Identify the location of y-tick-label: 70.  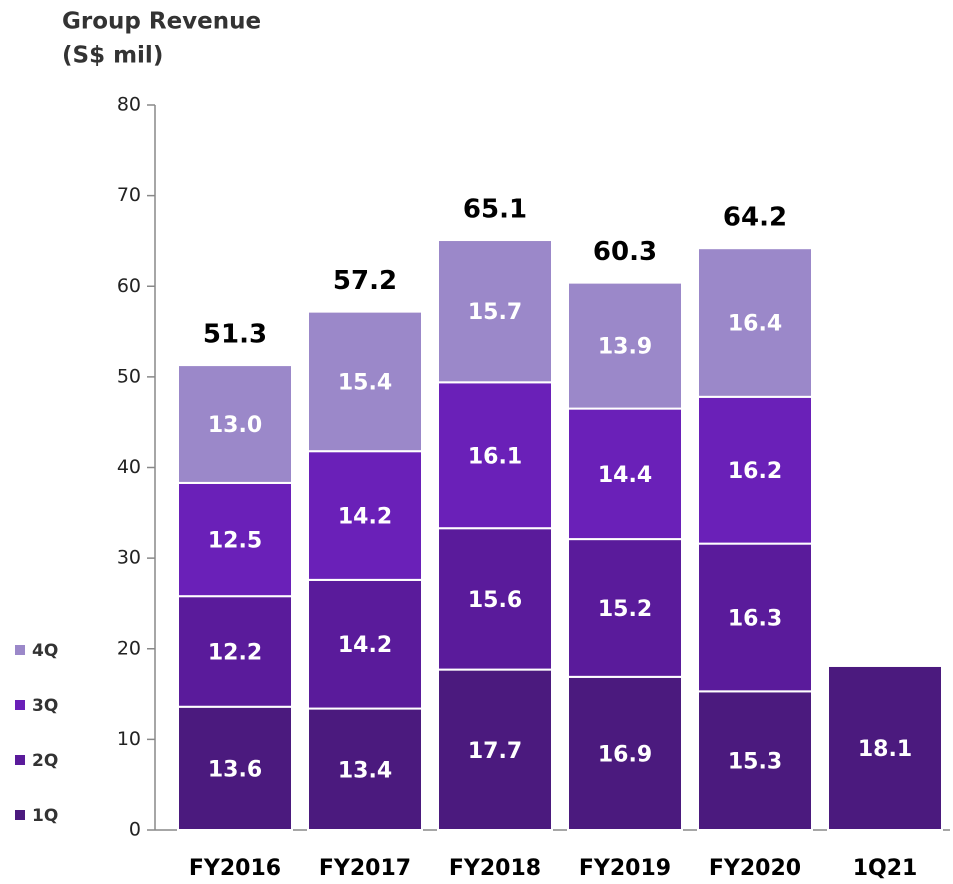
(129, 195).